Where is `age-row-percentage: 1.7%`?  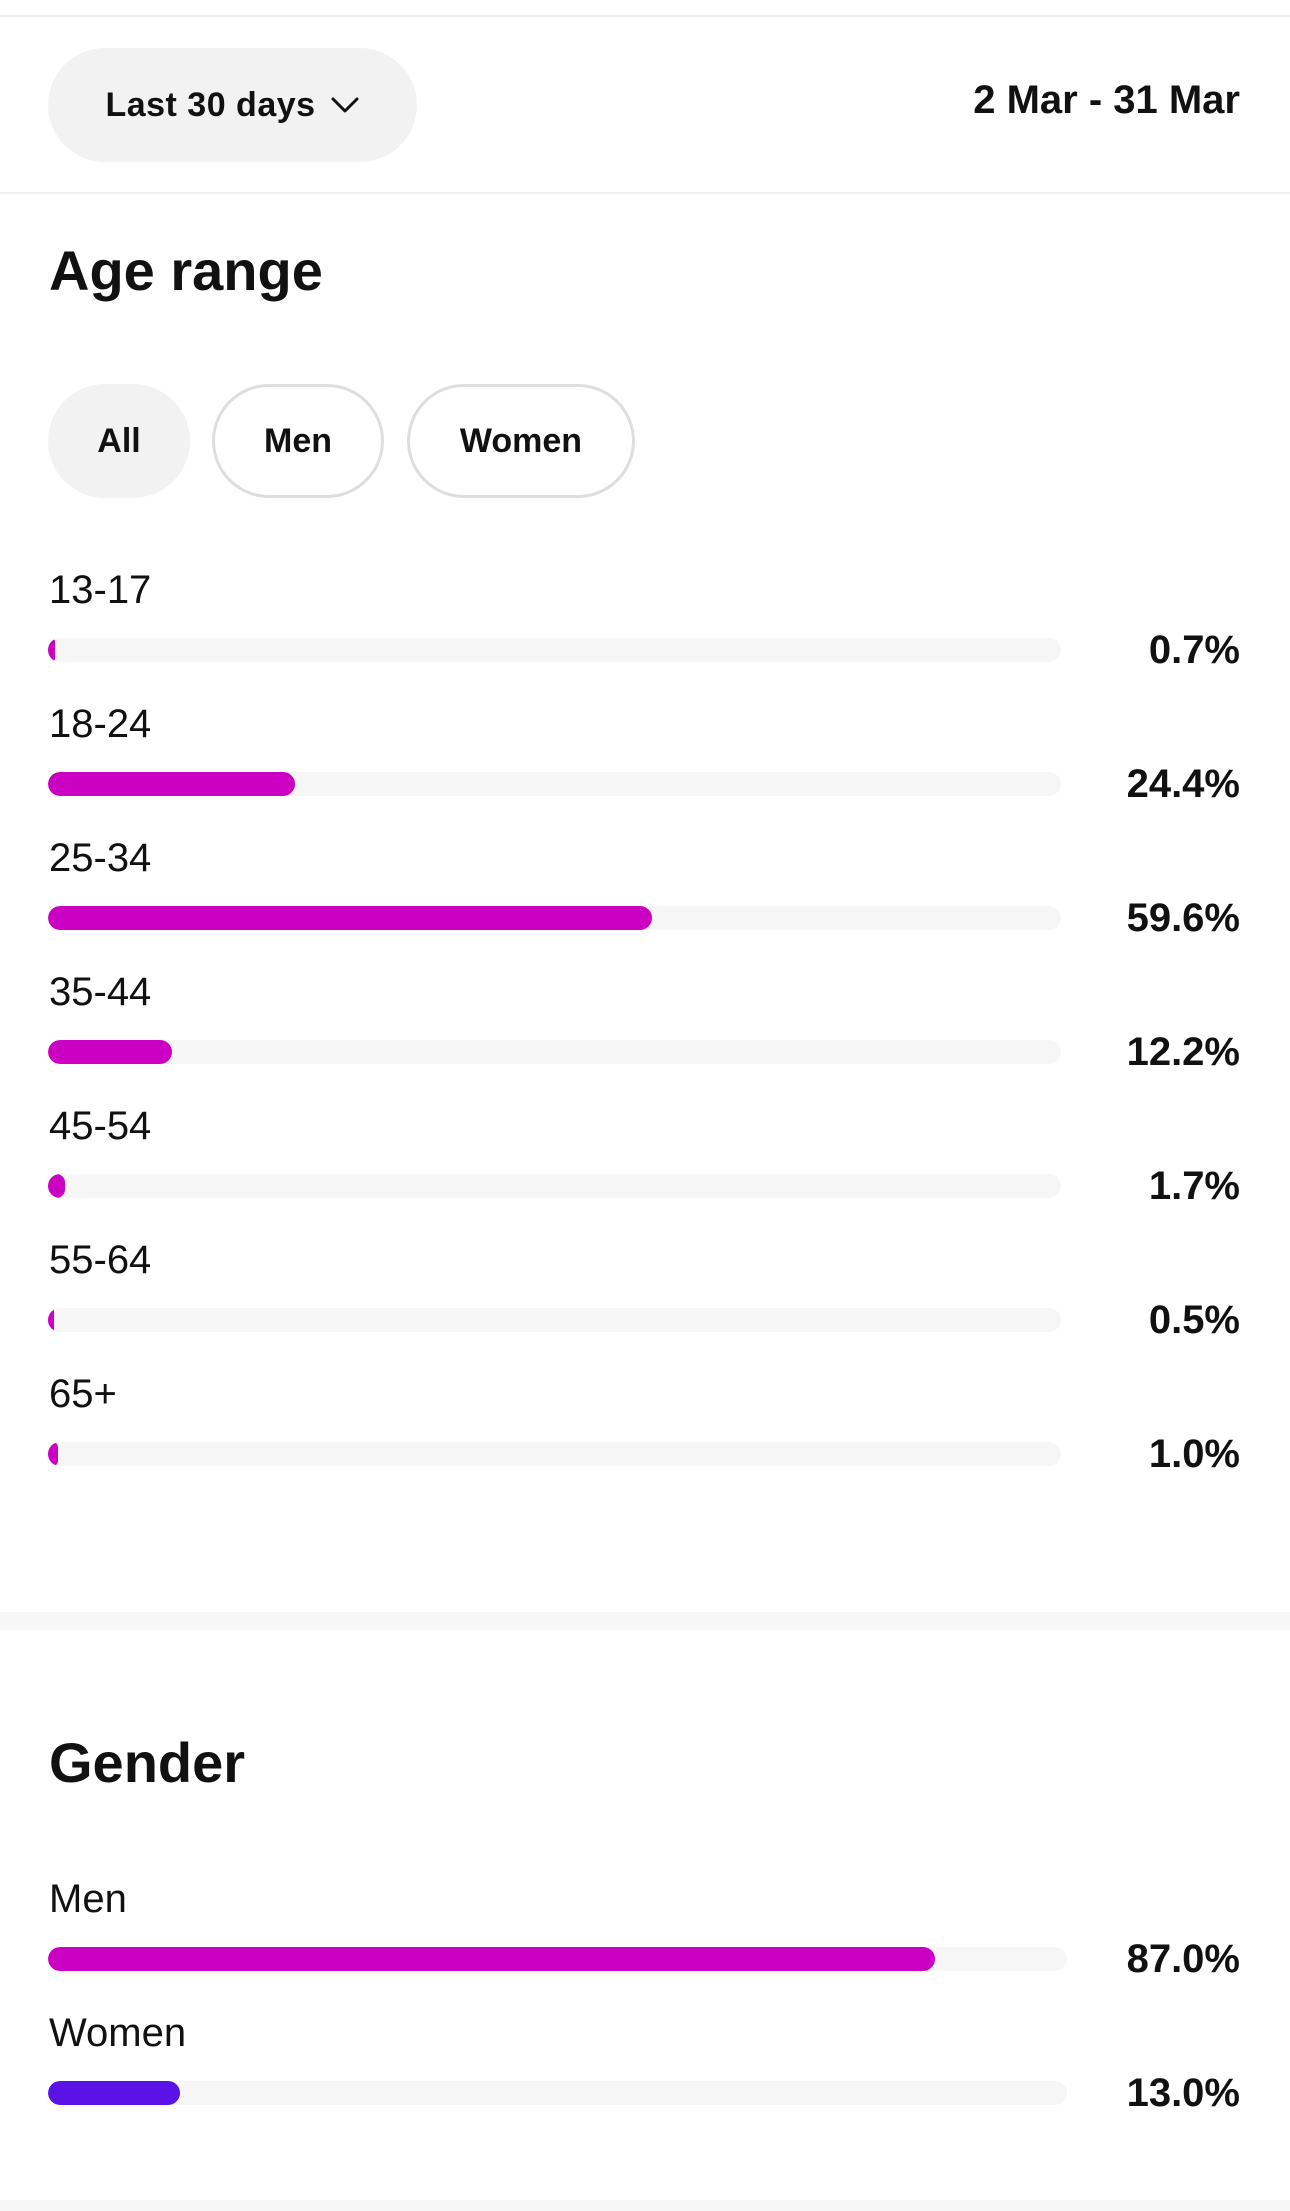 age-row-percentage: 1.7% is located at coordinates (1194, 1186).